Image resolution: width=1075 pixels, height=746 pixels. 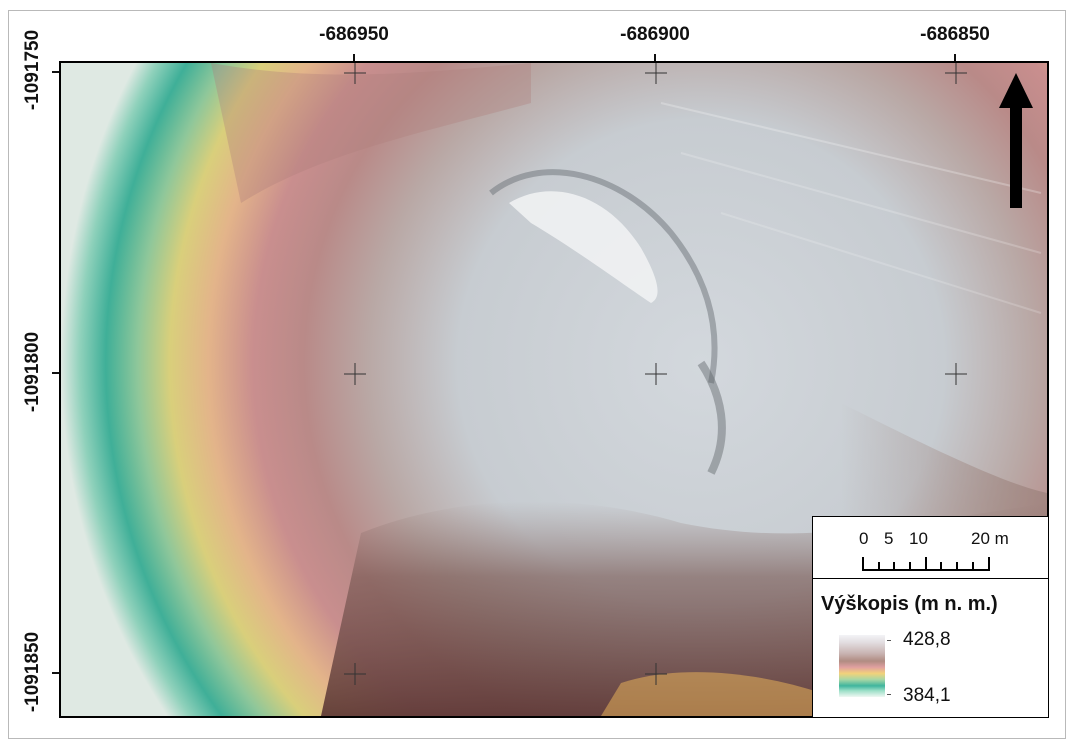 What do you see at coordinates (927, 639) in the screenshot?
I see `legend-max-value: 428,8` at bounding box center [927, 639].